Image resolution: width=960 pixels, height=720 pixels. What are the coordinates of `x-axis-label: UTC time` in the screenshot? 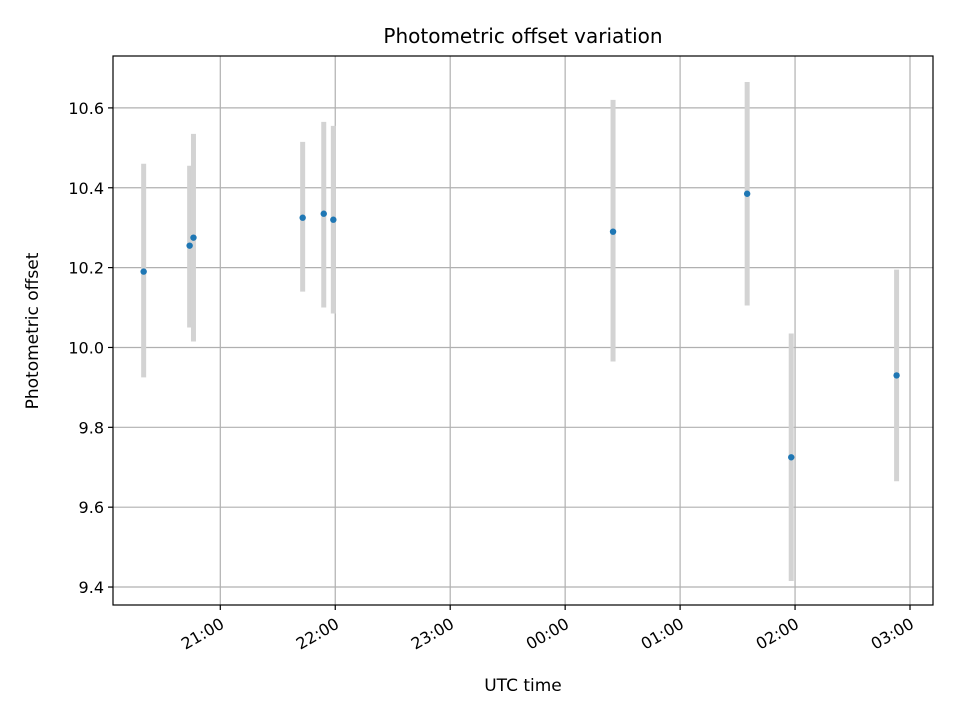 It's located at (523, 686).